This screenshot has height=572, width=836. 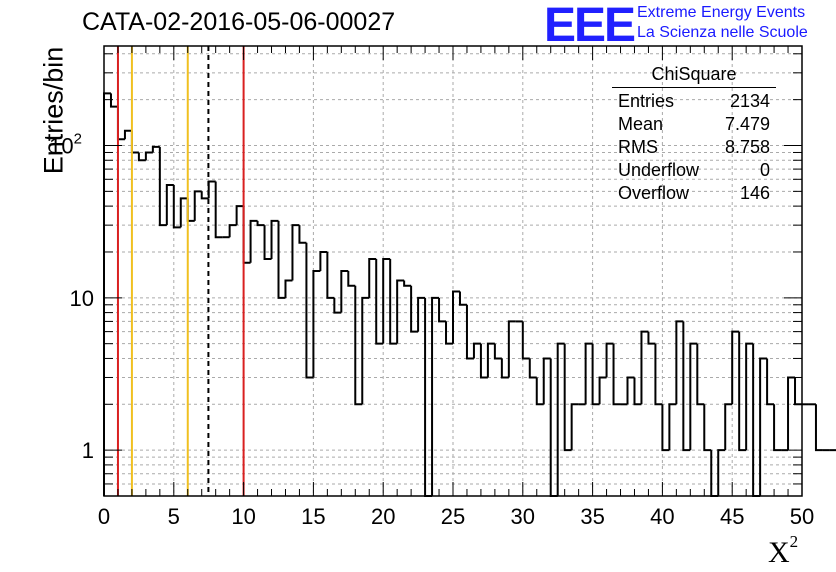 I want to click on chart-title: CATA-02-2016-05-06-00027, so click(x=239, y=22).